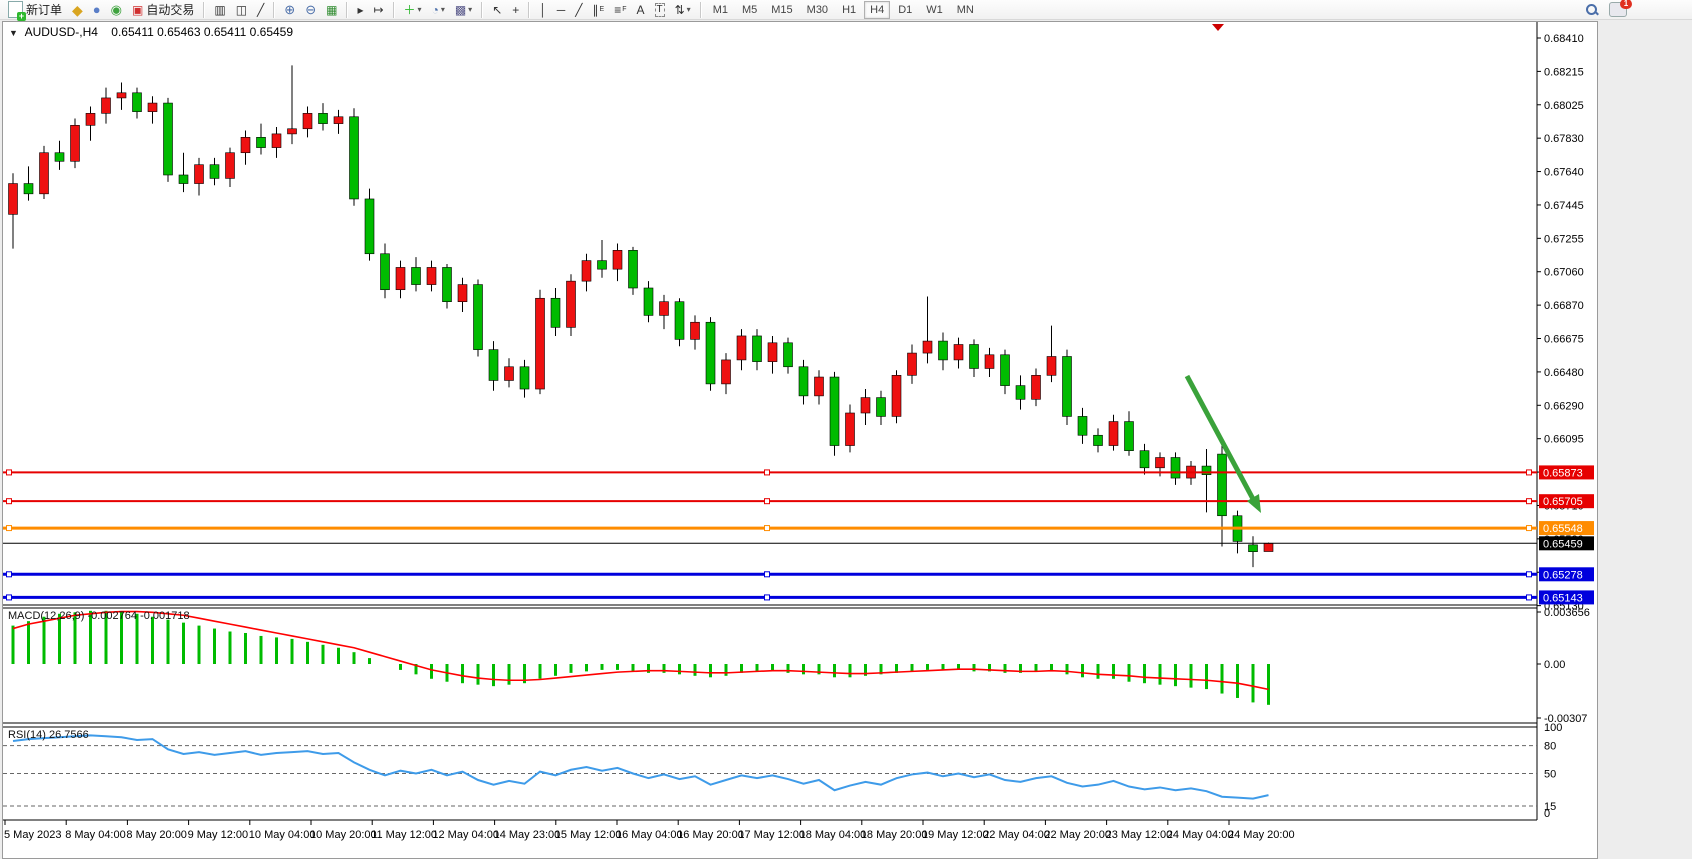 This screenshot has width=1692, height=859. Describe the element at coordinates (241, 10) in the screenshot. I see `candlestick-button: ◫` at that location.